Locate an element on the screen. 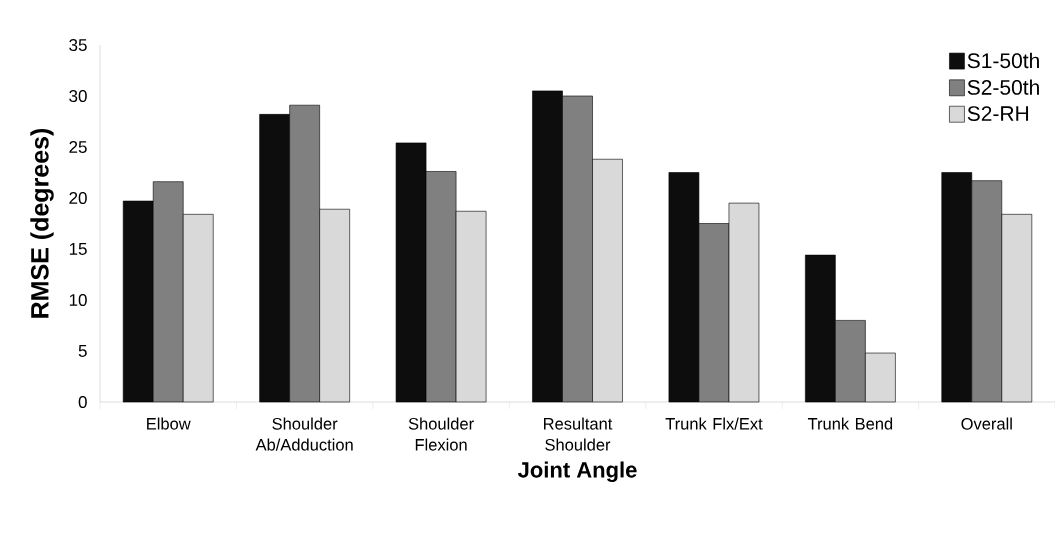 The height and width of the screenshot is (536, 1055). y-tick-label: 0 is located at coordinates (82, 402).